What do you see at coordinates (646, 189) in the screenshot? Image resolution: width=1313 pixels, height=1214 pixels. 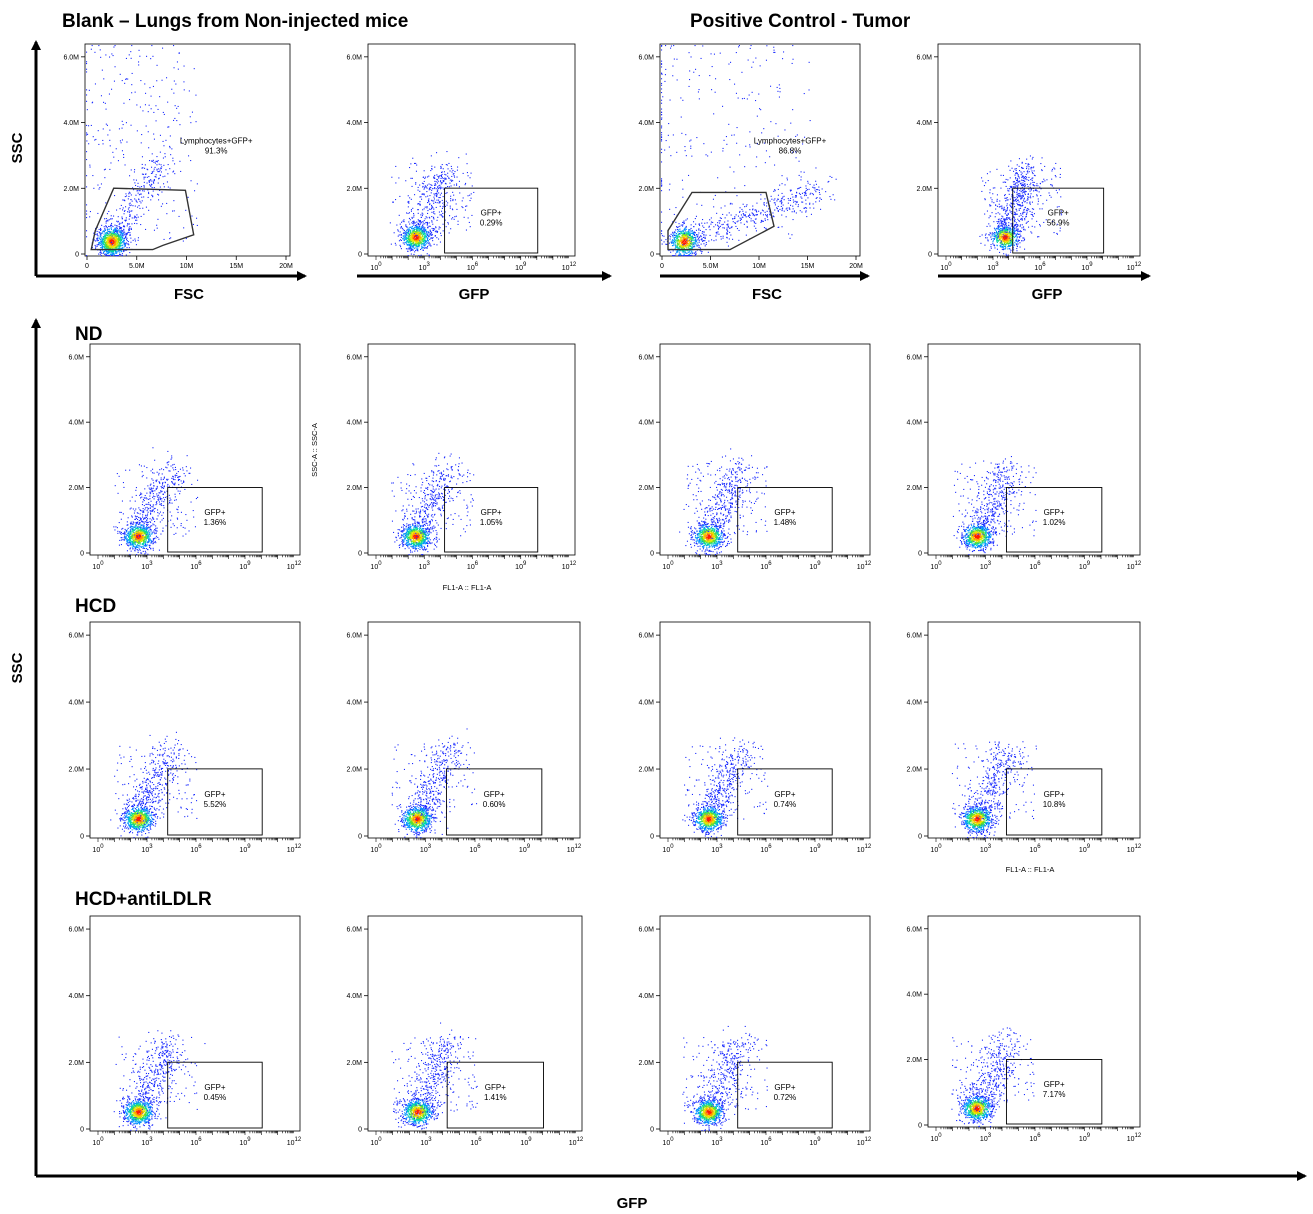 I see `panel-3-ytick-label: 2.0M` at bounding box center [646, 189].